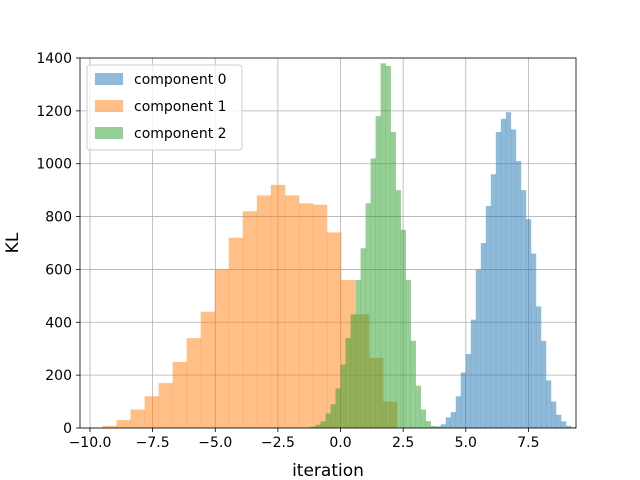  What do you see at coordinates (180, 80) in the screenshot?
I see `legend-entry-label: component 0` at bounding box center [180, 80].